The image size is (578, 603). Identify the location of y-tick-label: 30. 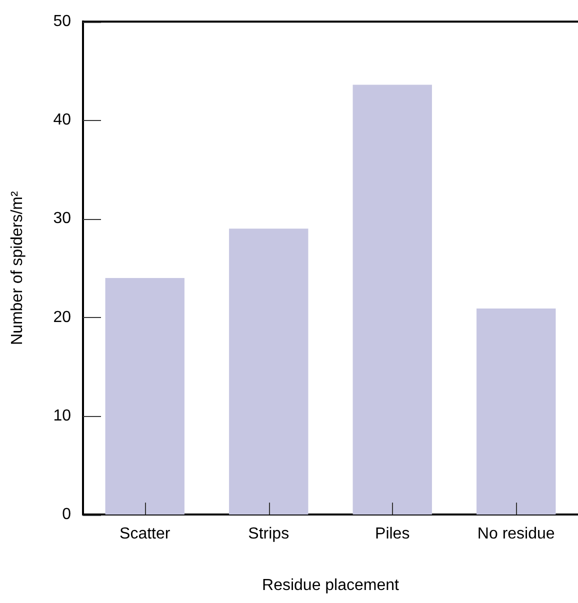
(62, 219).